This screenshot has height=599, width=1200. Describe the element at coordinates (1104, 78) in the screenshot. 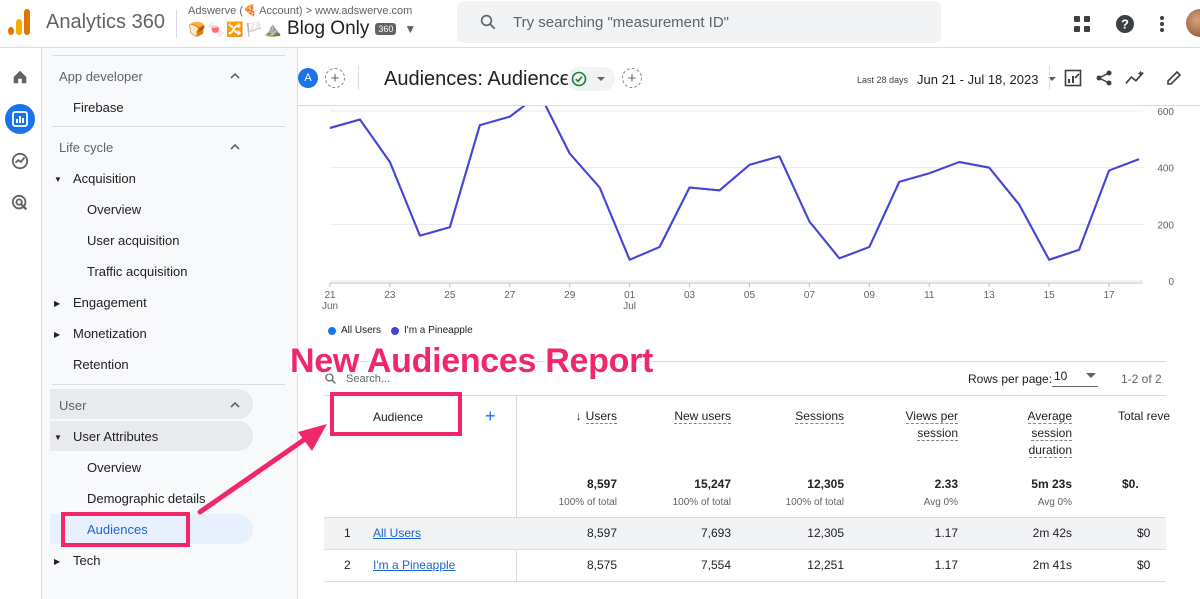

I see `share-icon` at that location.